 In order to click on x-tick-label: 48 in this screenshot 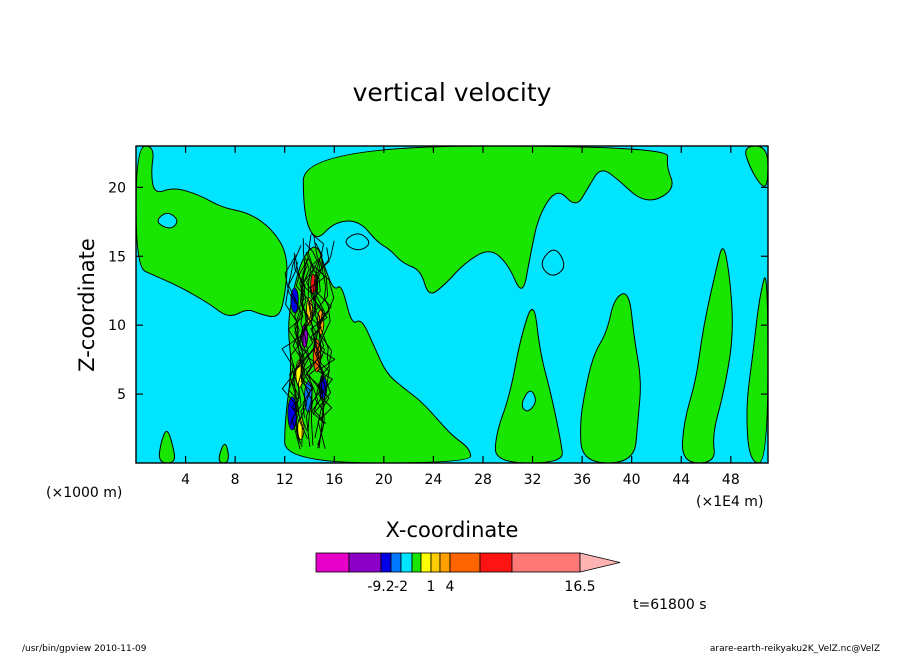, I will do `click(731, 480)`.